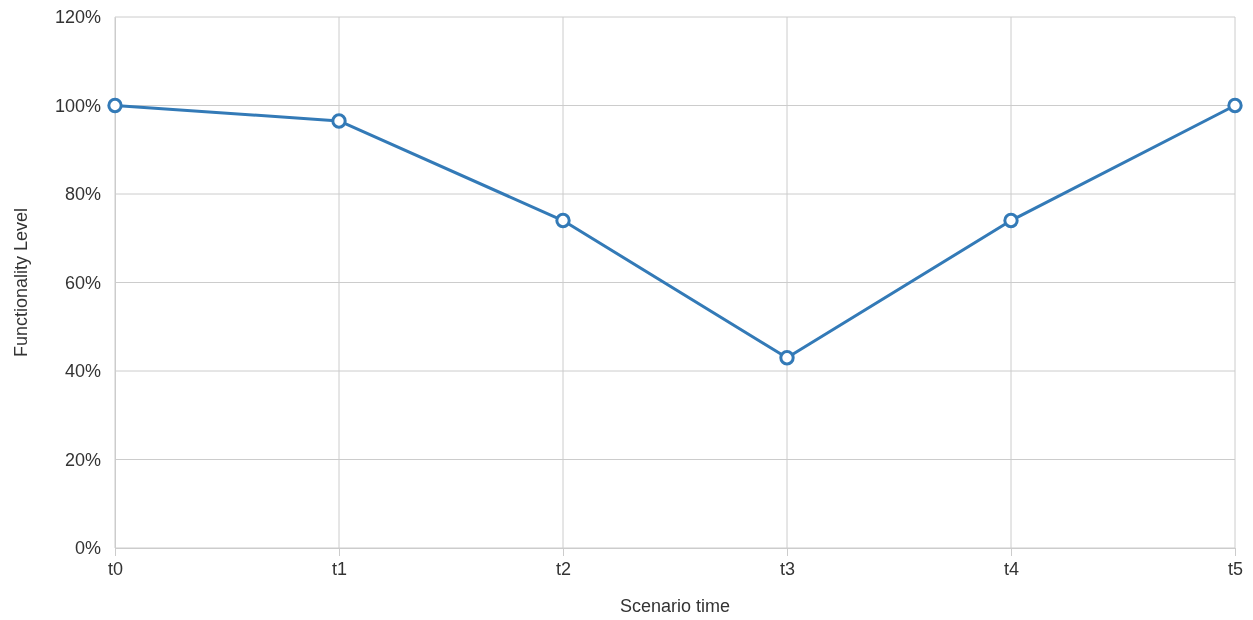  I want to click on y-tick-label: 20%, so click(82, 459).